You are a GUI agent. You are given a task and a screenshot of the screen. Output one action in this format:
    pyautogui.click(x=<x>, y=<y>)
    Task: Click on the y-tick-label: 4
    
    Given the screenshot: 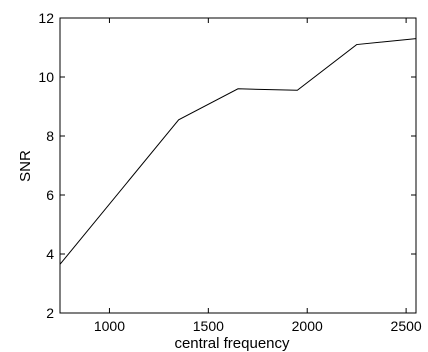 What is the action you would take?
    pyautogui.click(x=50, y=254)
    